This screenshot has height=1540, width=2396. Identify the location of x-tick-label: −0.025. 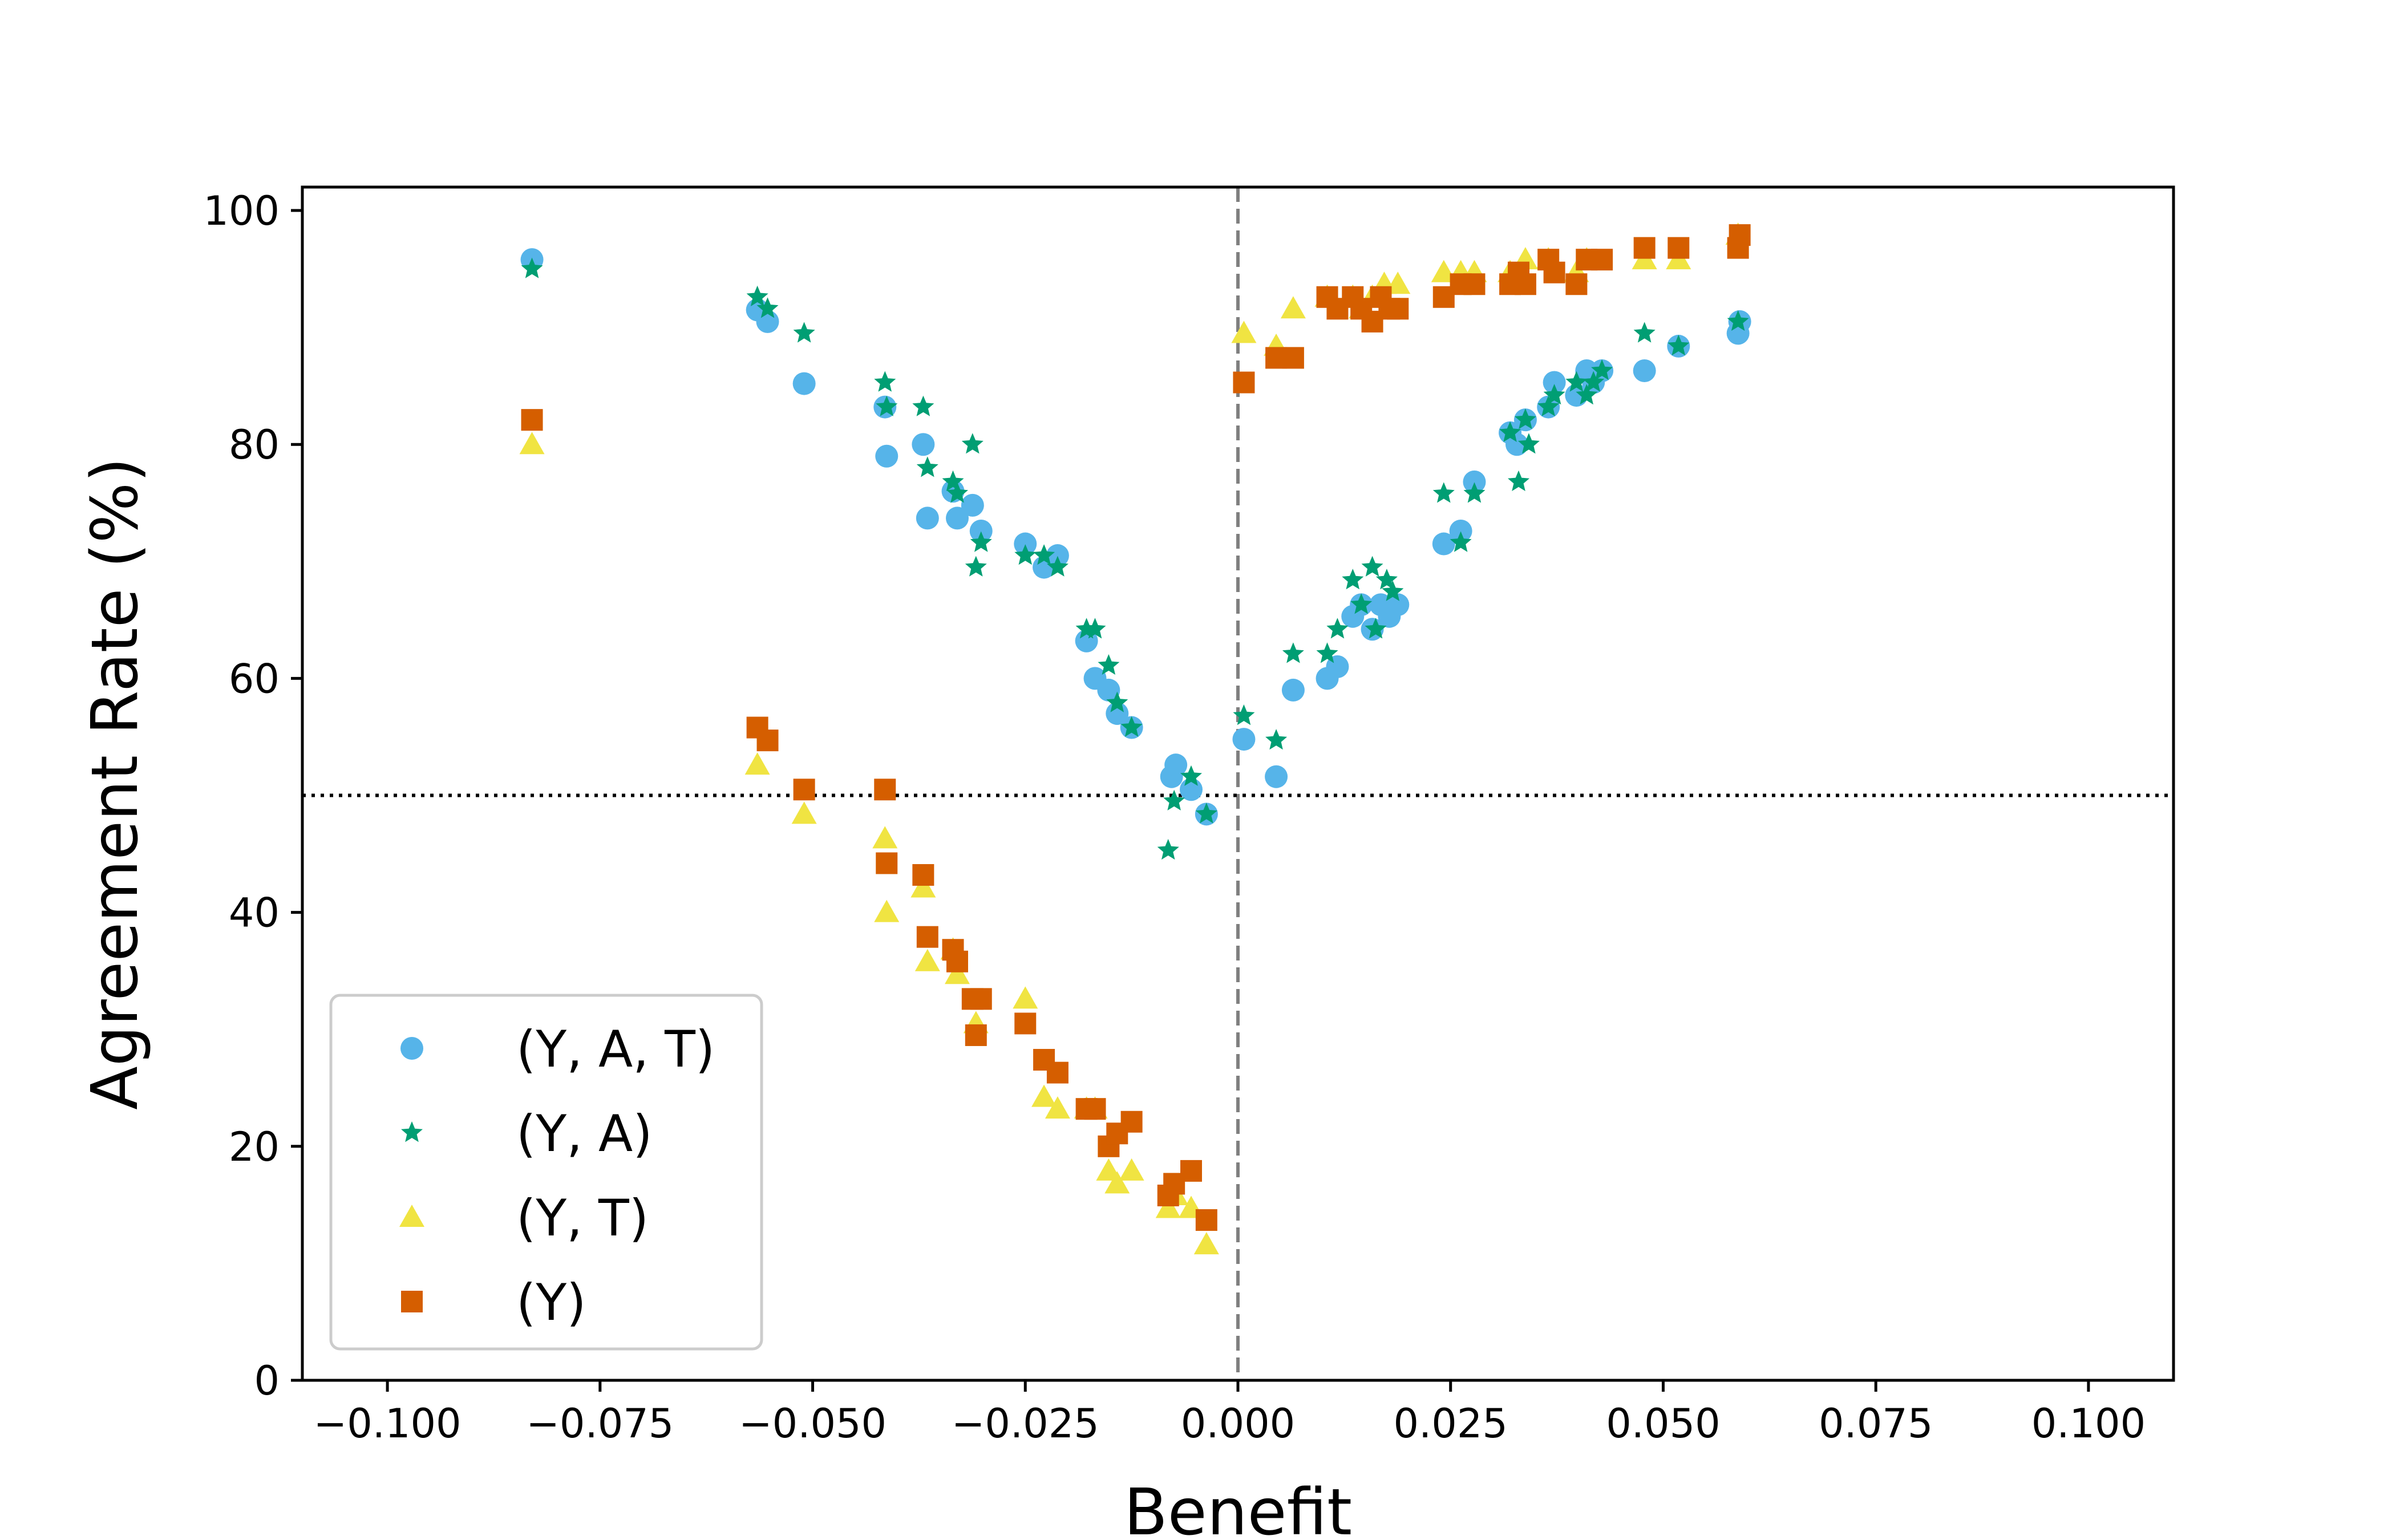
(1025, 1423).